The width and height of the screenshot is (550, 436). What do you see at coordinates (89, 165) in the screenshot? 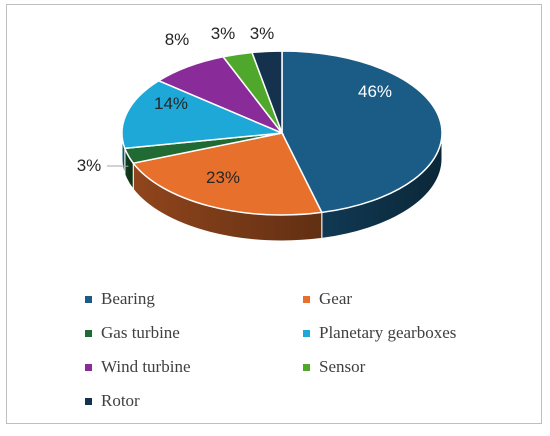
I see `data-label-gas-turbine: 3%` at bounding box center [89, 165].